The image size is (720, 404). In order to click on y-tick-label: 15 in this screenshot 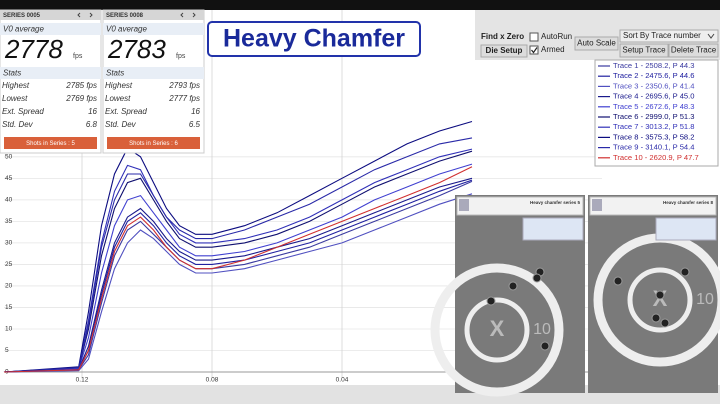, I will do `click(9, 307)`.